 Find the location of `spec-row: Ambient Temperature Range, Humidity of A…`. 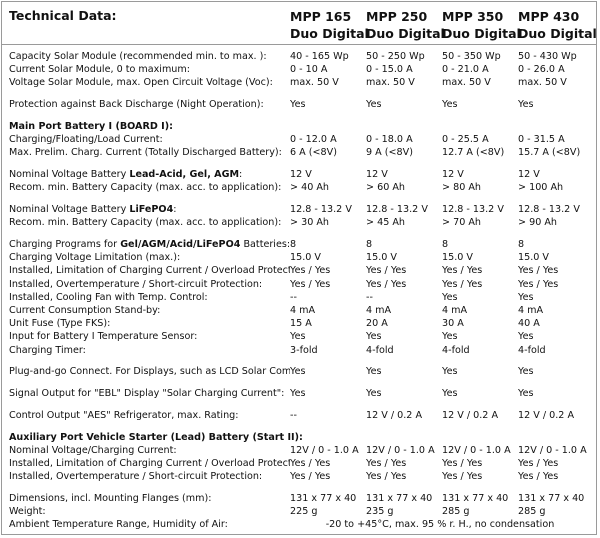

spec-row: Ambient Temperature Range, Humidity of A… is located at coordinates (299, 524).